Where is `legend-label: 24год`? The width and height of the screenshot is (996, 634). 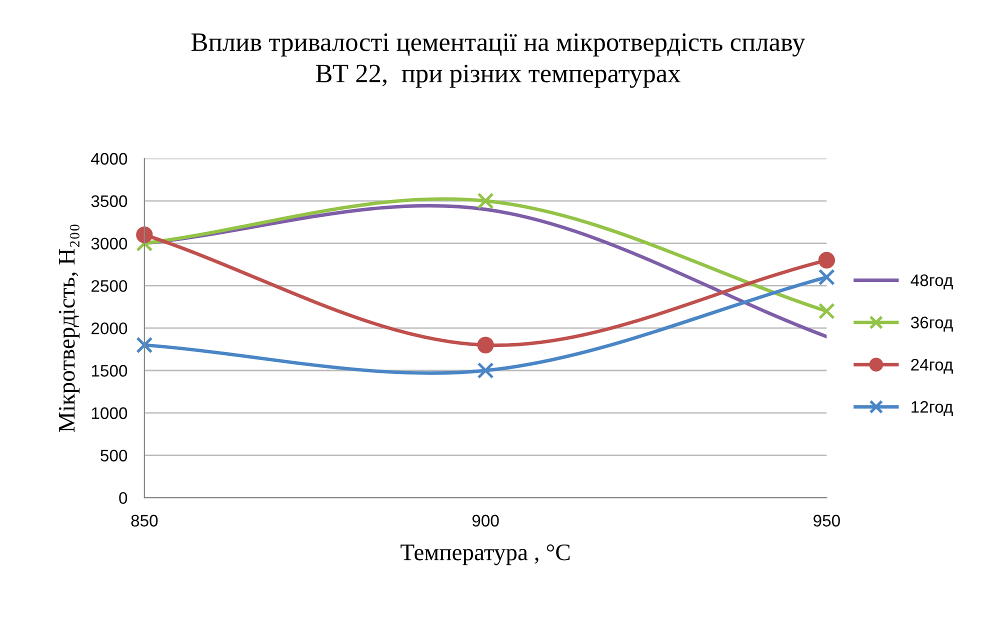
legend-label: 24год is located at coordinates (932, 366).